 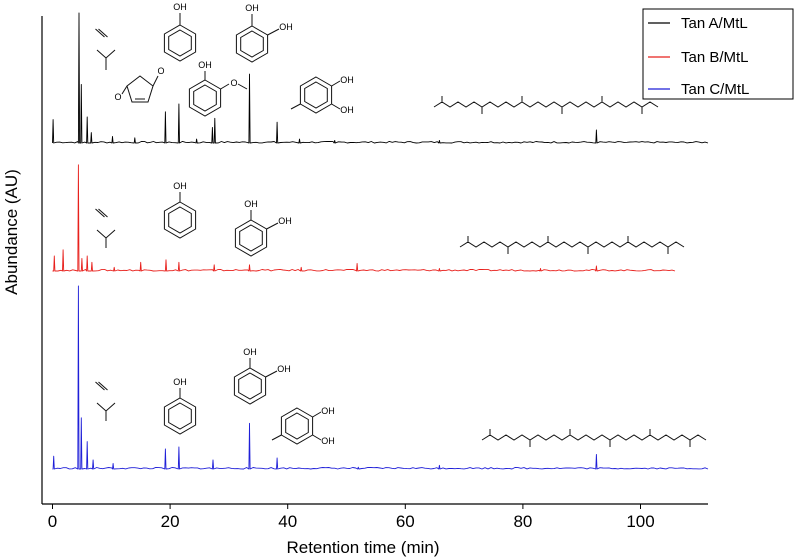 I want to click on x-tick-label: 80, so click(x=522, y=521).